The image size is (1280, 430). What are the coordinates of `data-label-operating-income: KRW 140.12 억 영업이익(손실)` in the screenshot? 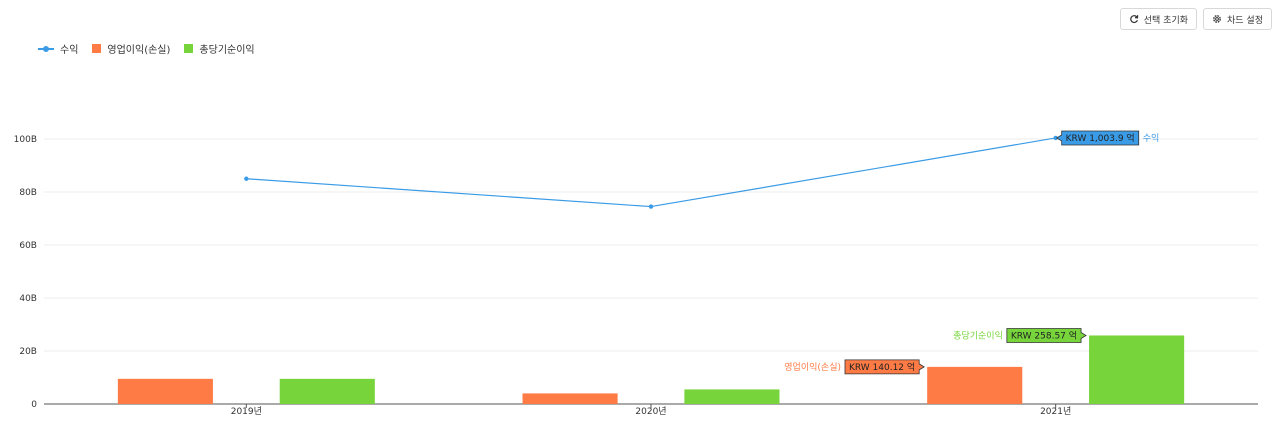 It's located at (854, 367).